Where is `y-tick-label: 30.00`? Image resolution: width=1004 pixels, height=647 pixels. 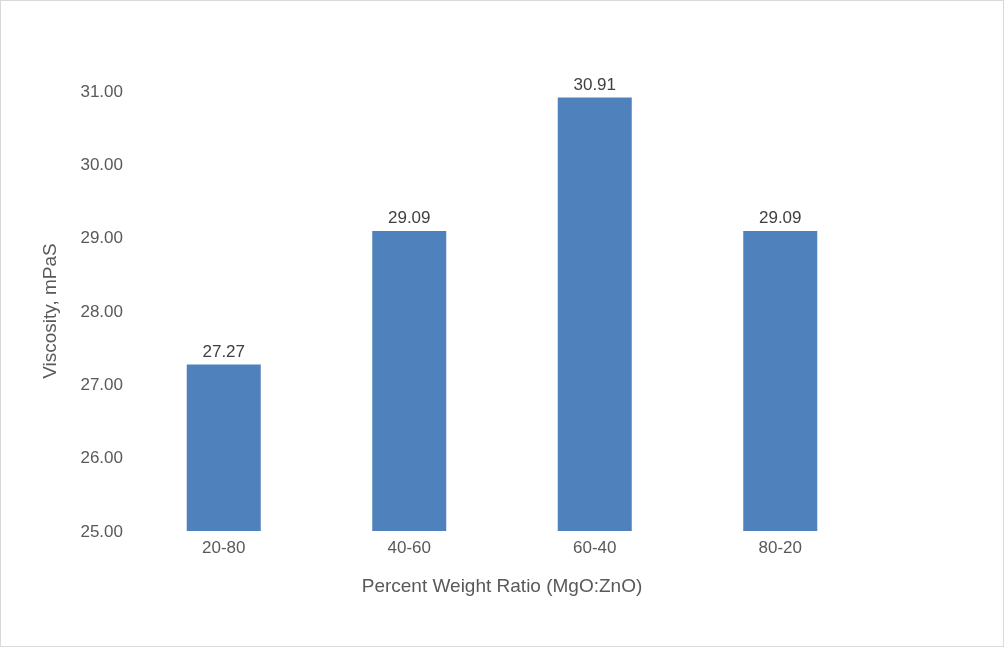 y-tick-label: 30.00 is located at coordinates (101, 164).